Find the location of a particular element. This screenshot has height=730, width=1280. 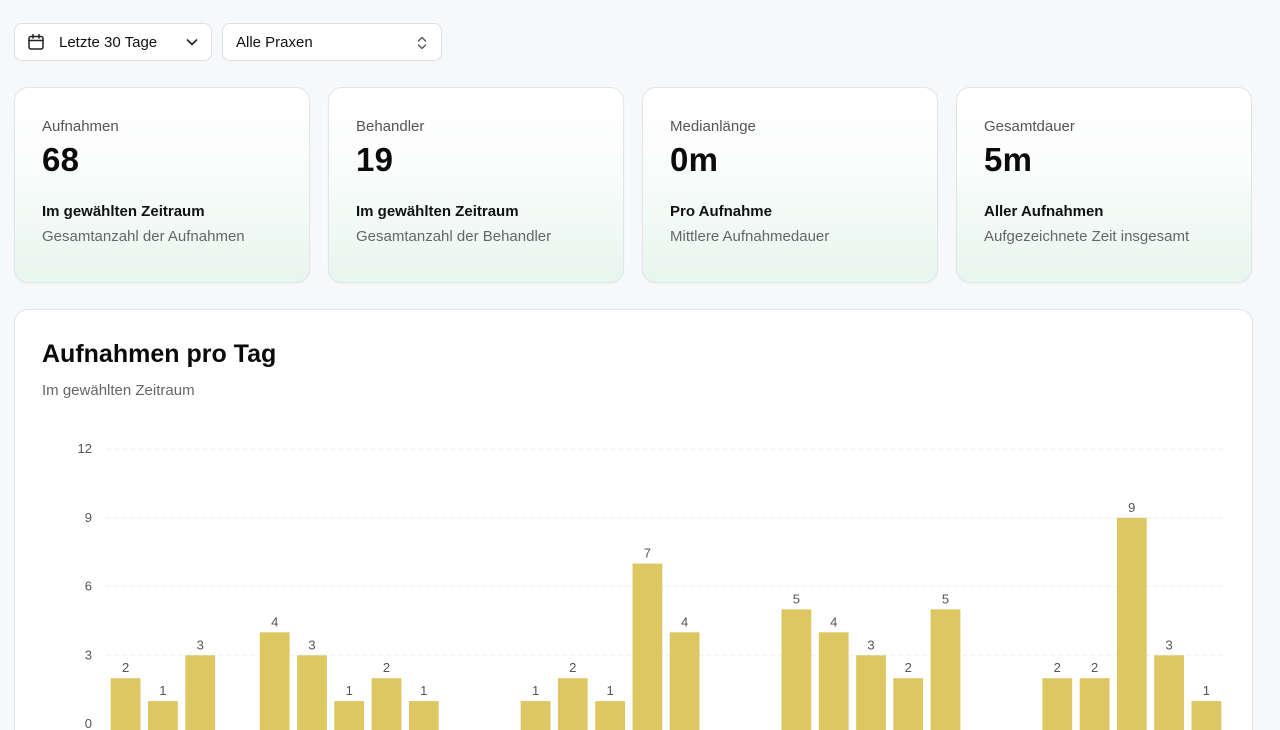

chart-title: Aufnahmen pro Tag is located at coordinates (159, 354).